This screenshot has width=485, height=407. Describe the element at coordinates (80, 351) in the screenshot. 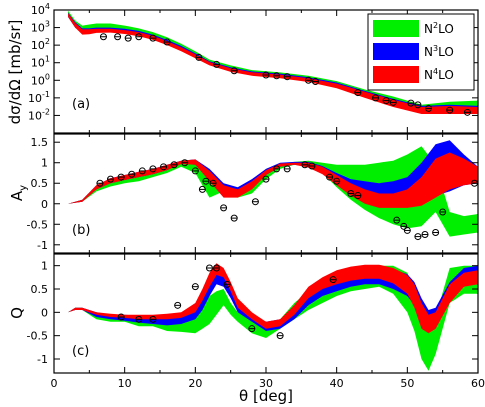

I see `panel-c-tag: (c)` at that location.